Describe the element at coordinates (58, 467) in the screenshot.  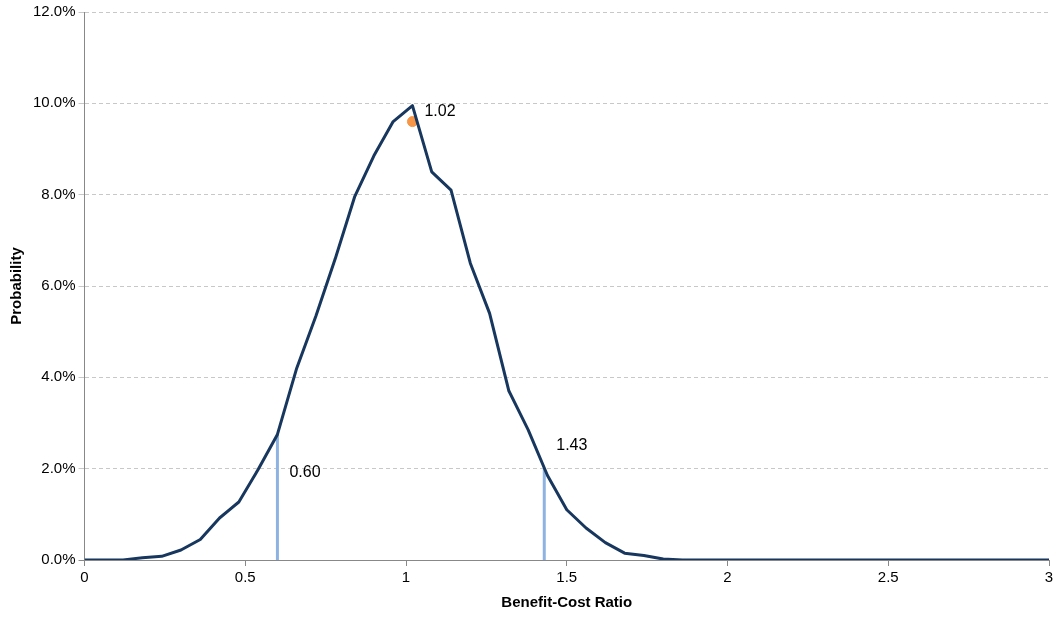
I see `y-tick-label: 2.0%` at that location.